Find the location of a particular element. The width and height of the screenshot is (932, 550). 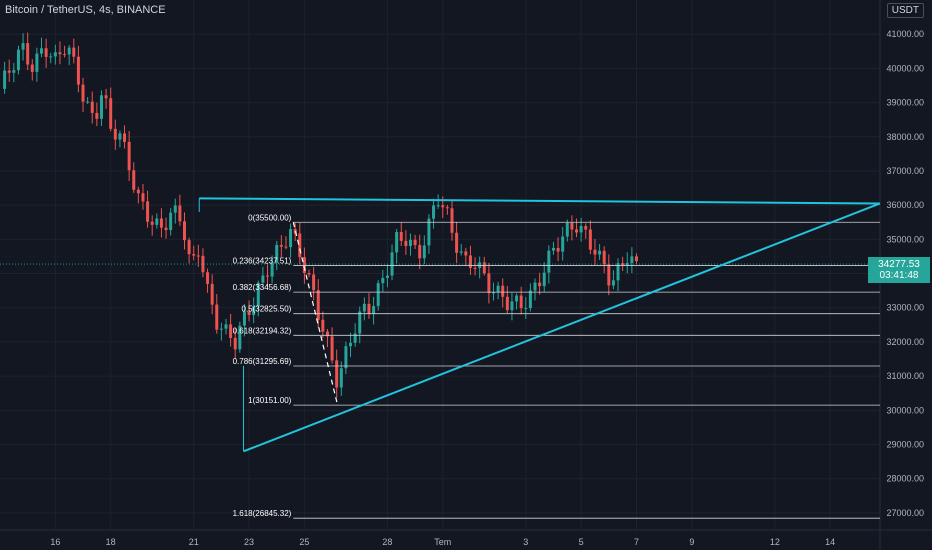

x-tick-label: 3 is located at coordinates (525, 542).